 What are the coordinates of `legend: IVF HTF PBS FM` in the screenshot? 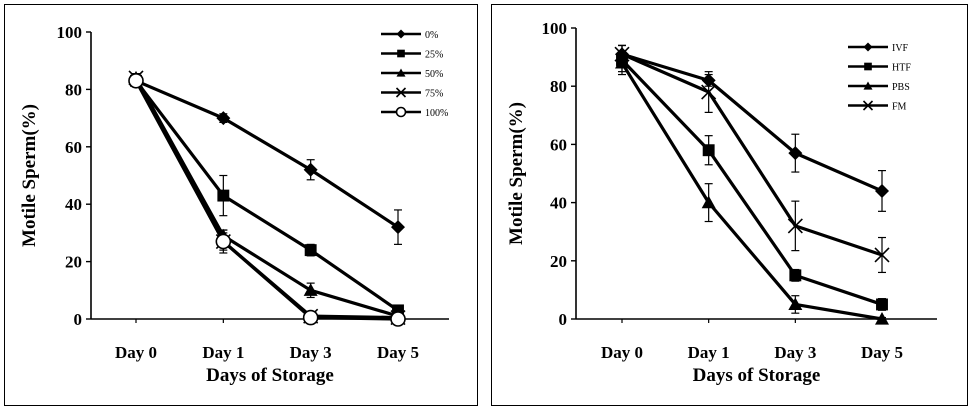 It's located at (879, 77).